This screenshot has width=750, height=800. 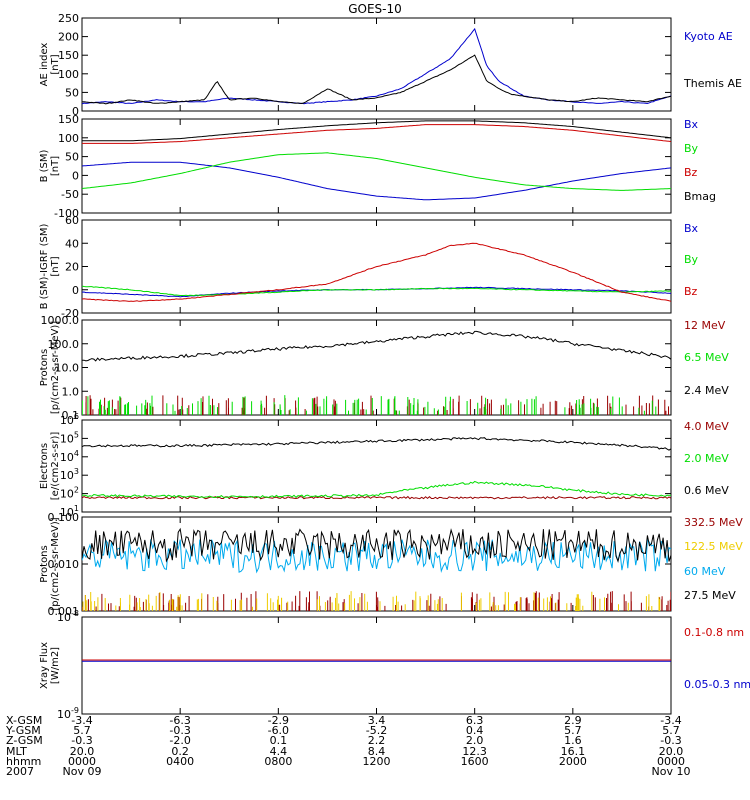 I want to click on ephemeris-value: 3.4, so click(x=377, y=720).